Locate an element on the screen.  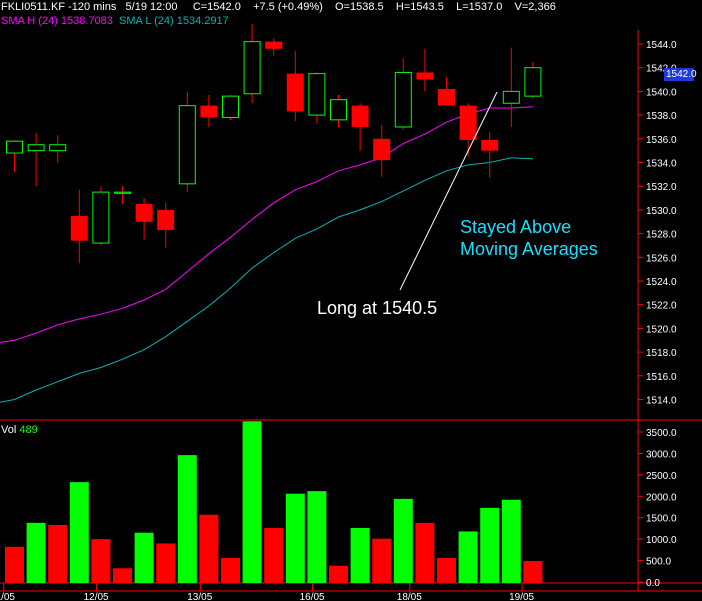
price-tick-label: 1516.0 is located at coordinates (661, 377).